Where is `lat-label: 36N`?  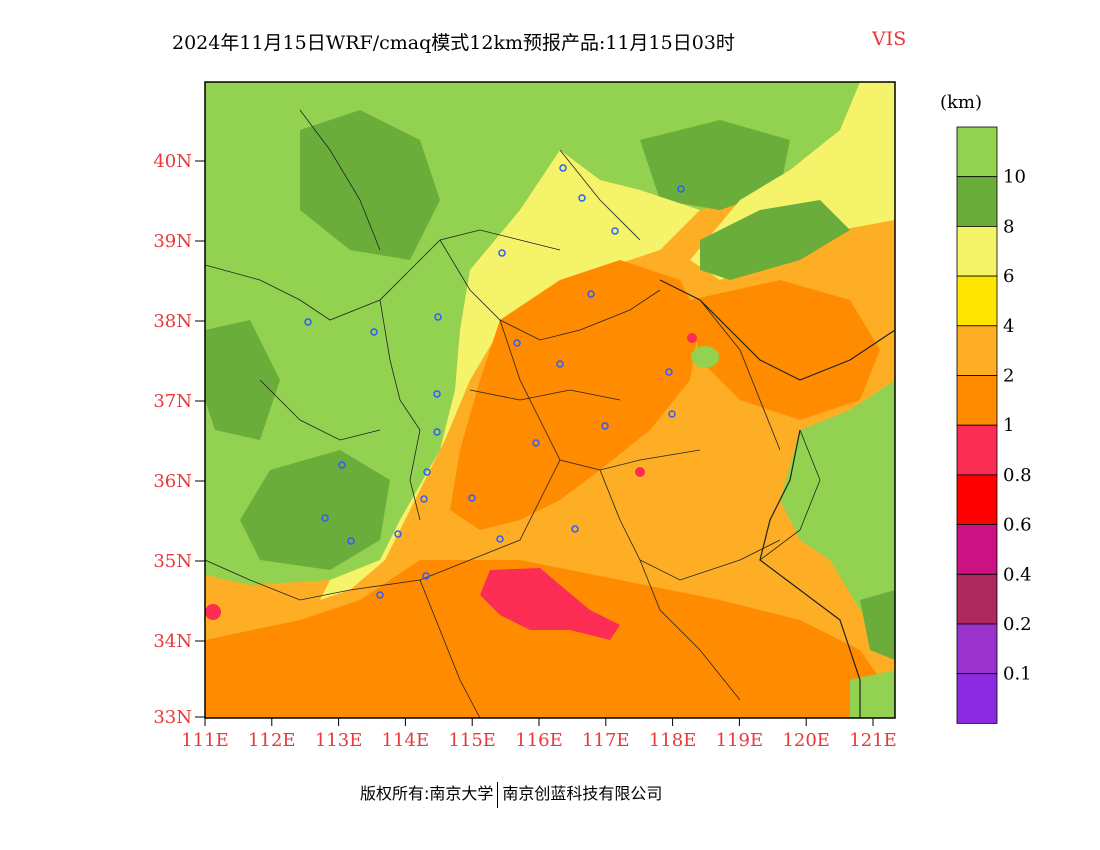
lat-label: 36N is located at coordinates (172, 481).